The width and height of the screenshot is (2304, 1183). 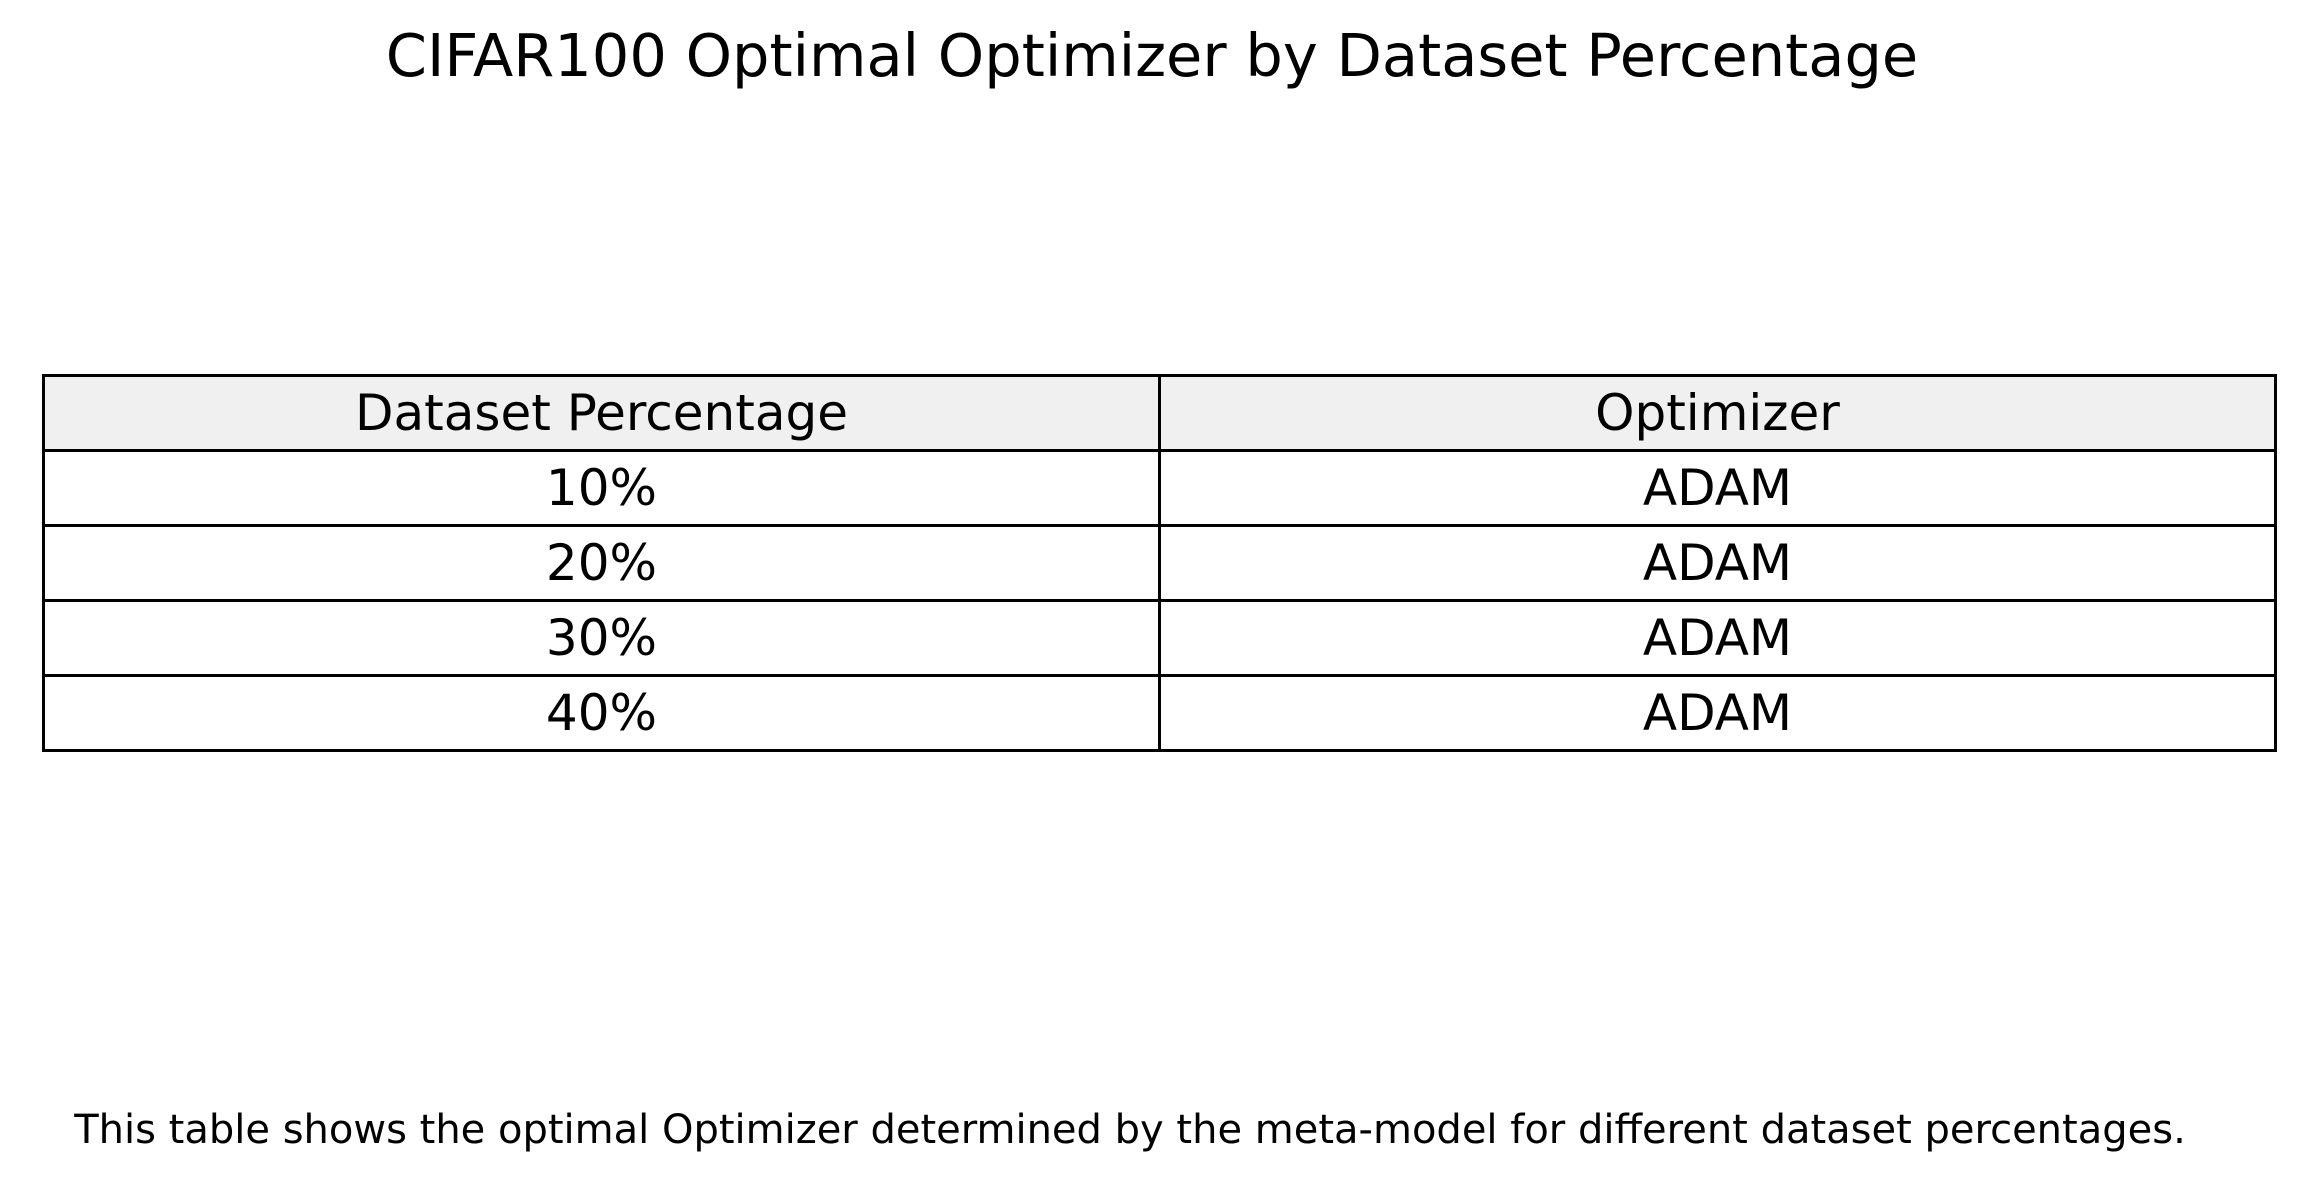 I want to click on cell-dataset-percentage: 30%, so click(x=601, y=638).